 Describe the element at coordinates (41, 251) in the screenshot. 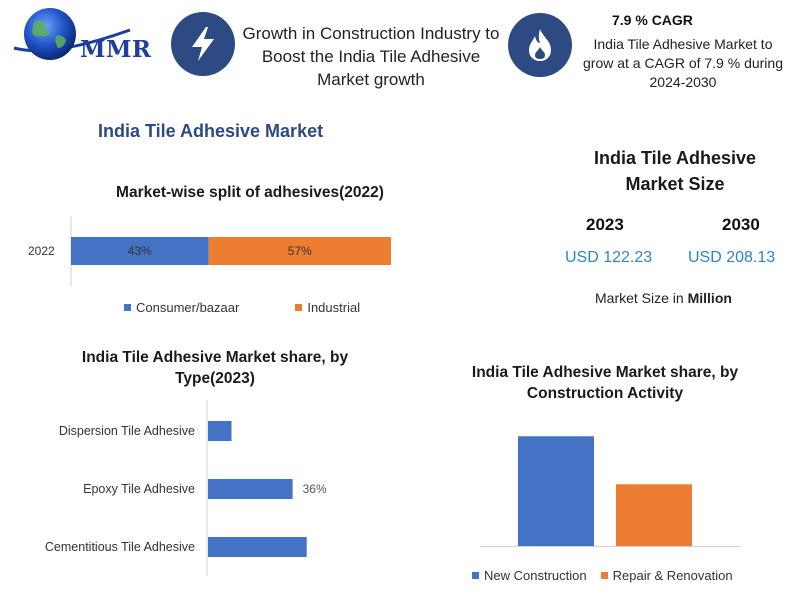

I see `split-category-label: 2022` at that location.